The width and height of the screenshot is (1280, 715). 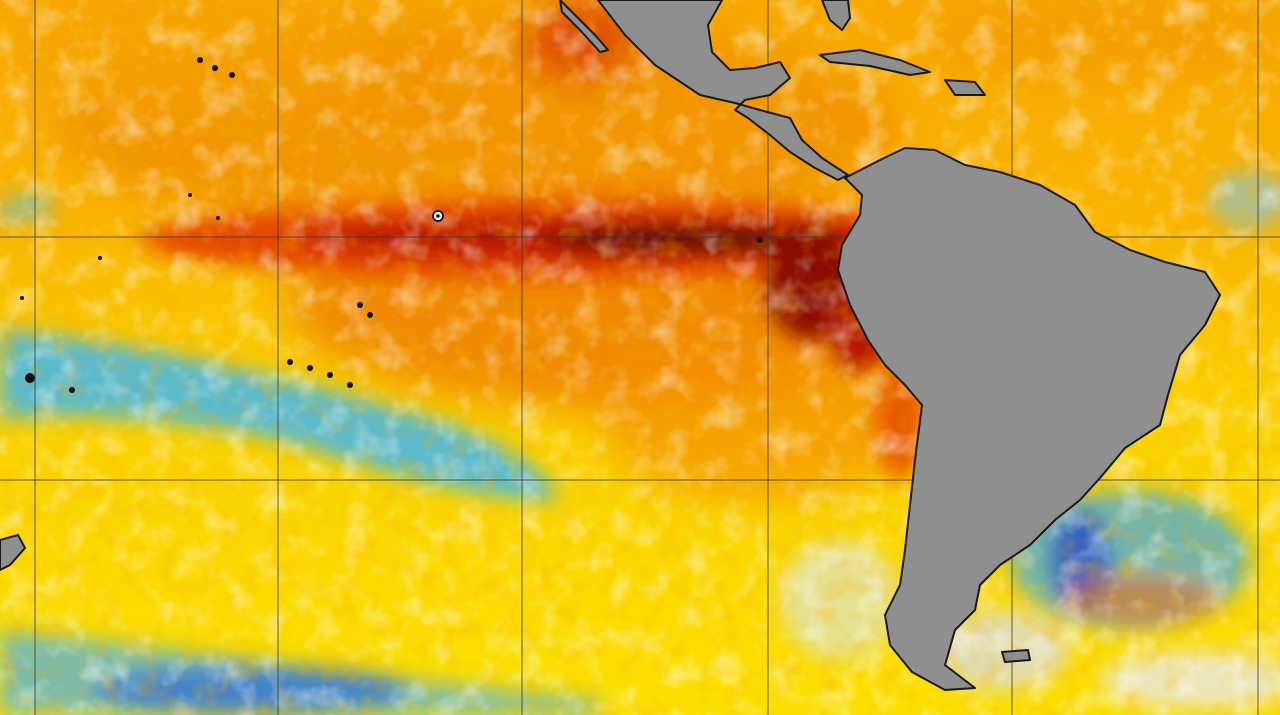 What do you see at coordinates (584, 26) in the screenshot?
I see `baja-california` at bounding box center [584, 26].